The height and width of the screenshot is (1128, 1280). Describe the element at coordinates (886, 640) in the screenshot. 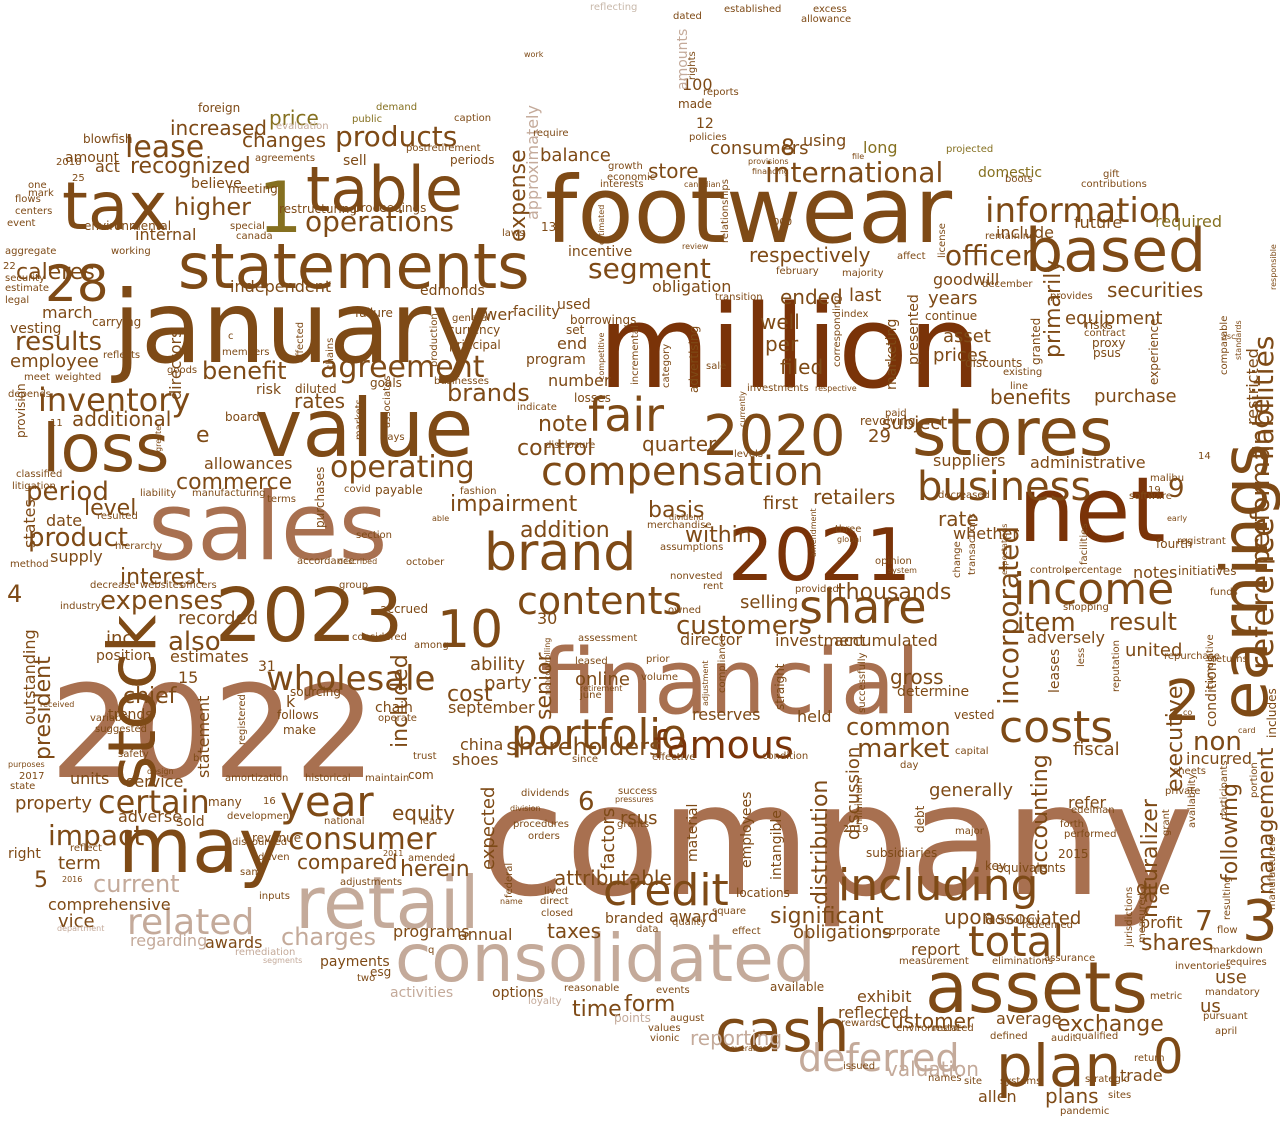

I see `word-accumulated: accumulated` at that location.